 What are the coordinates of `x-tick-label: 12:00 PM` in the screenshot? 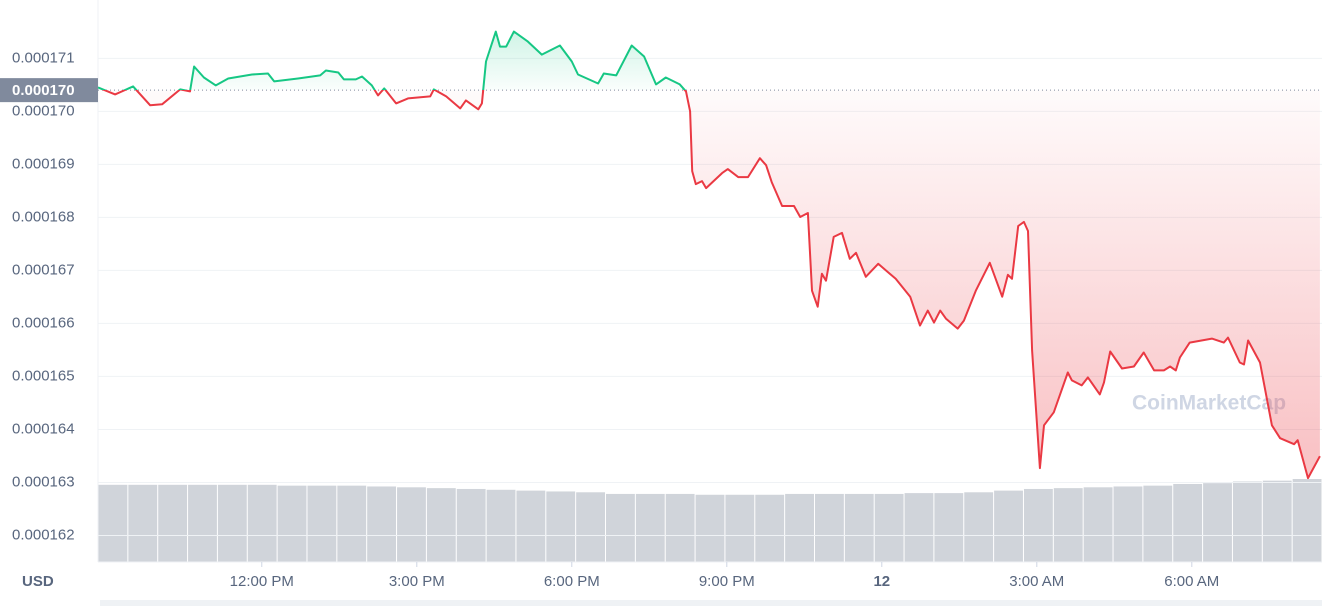 It's located at (262, 581).